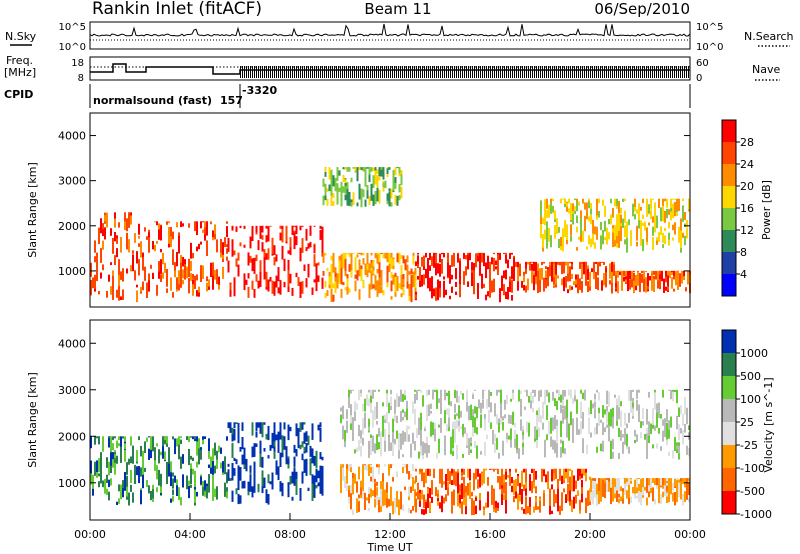 This screenshot has width=800, height=554. I want to click on cpid-value2: -3320, so click(260, 90).